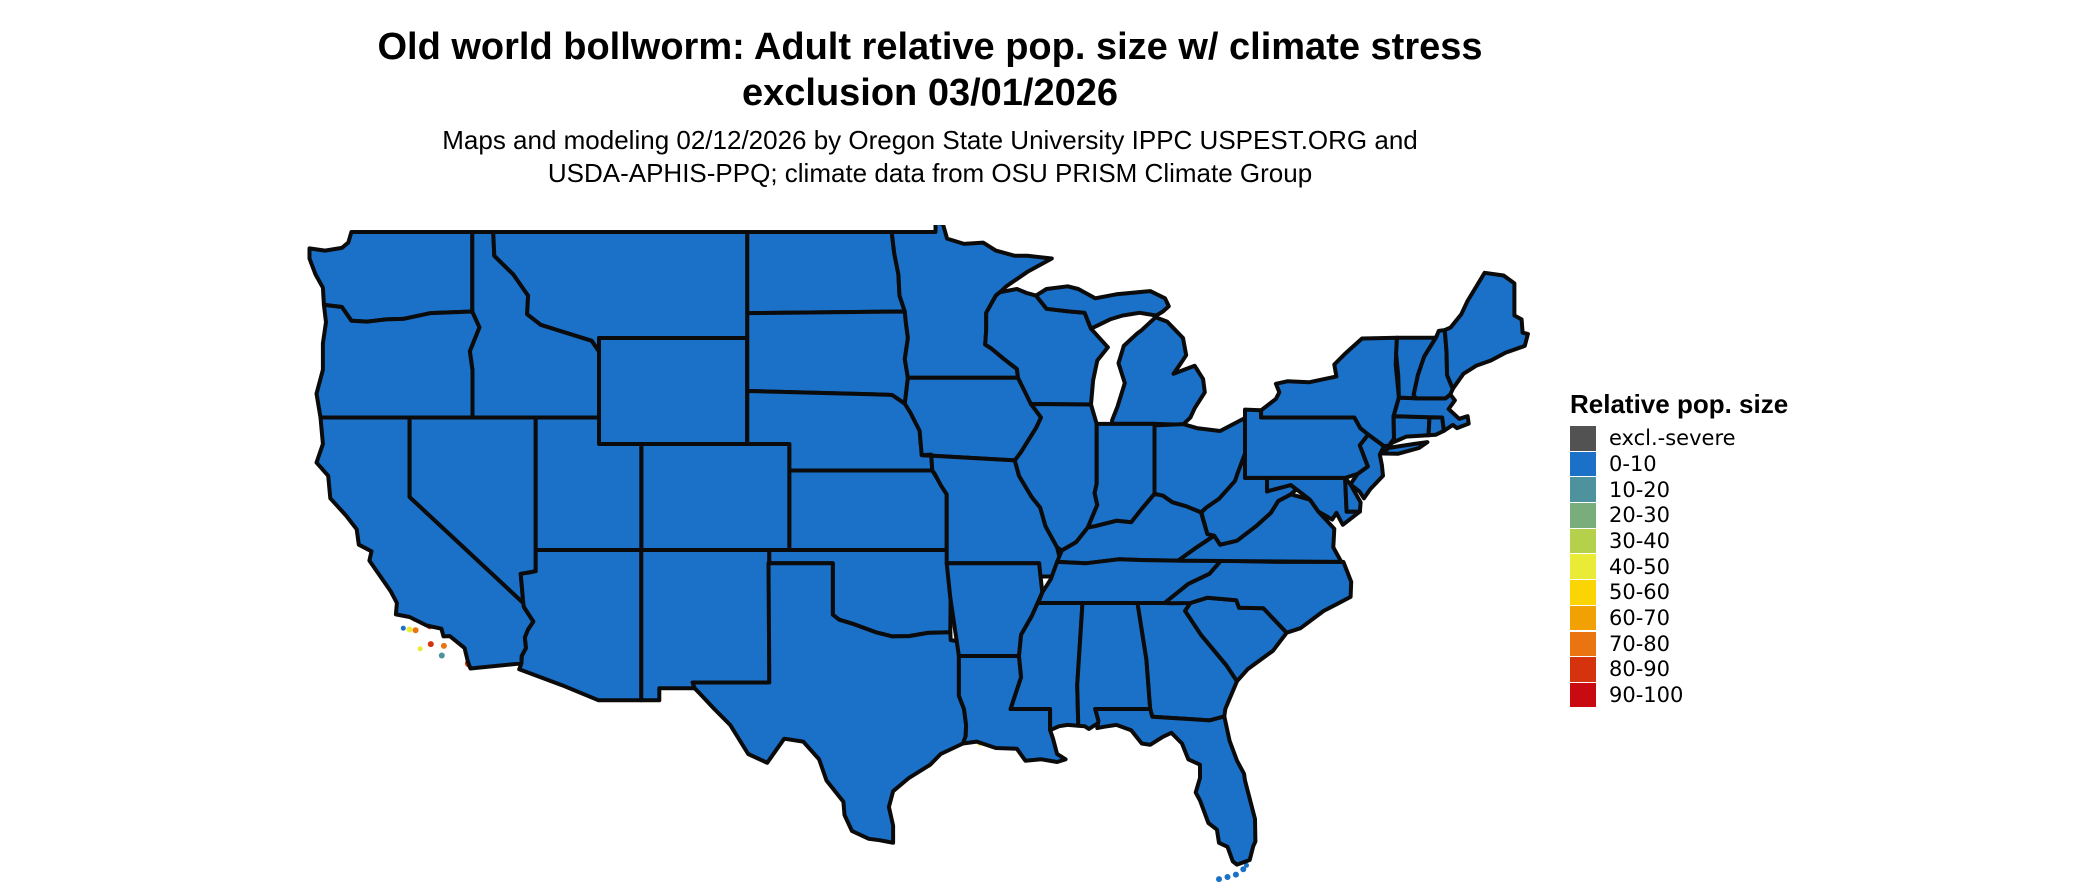  I want to click on legend-label: 80-90, so click(1640, 669).